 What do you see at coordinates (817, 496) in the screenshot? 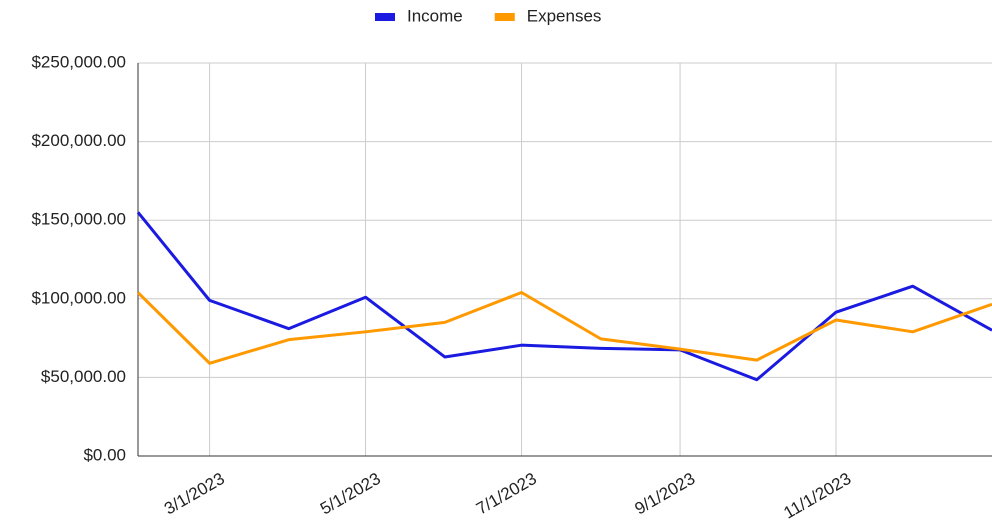
I see `x-tick-label: 11/1/2023` at bounding box center [817, 496].